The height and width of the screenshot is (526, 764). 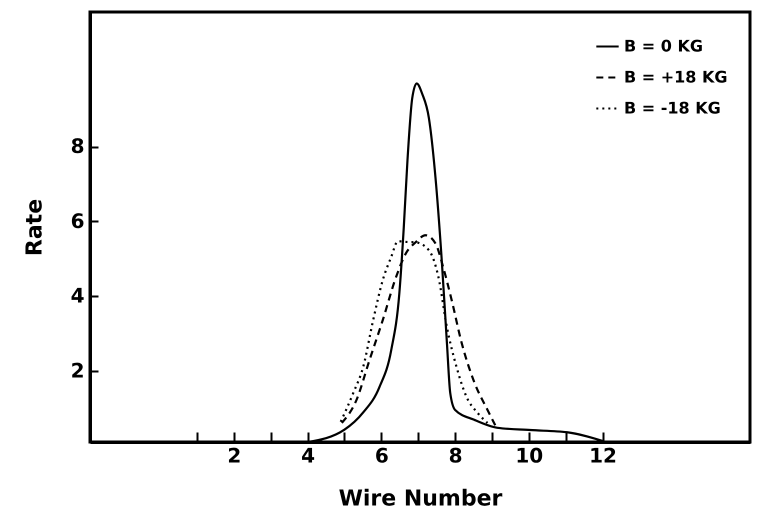 What do you see at coordinates (529, 456) in the screenshot?
I see `x-tick-label: 10` at bounding box center [529, 456].